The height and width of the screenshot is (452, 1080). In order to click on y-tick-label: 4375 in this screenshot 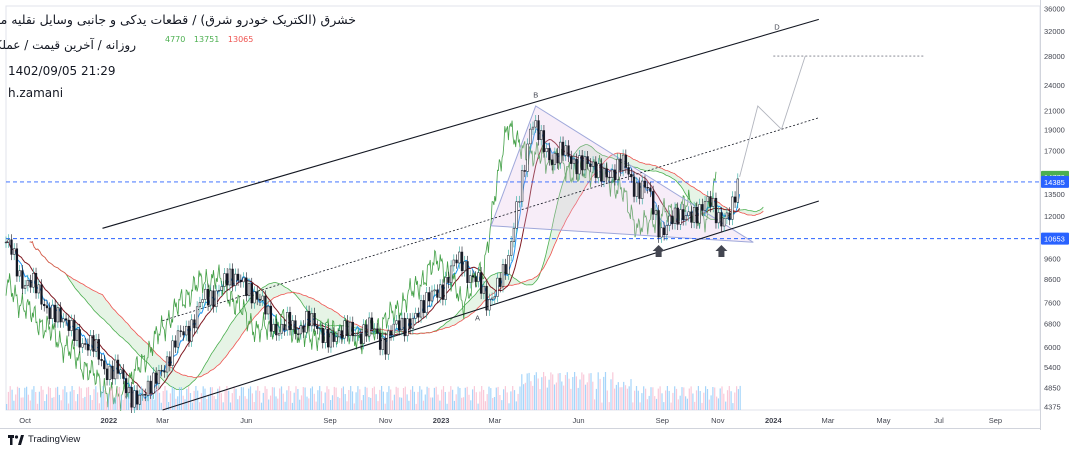, I will do `click(1052, 407)`.